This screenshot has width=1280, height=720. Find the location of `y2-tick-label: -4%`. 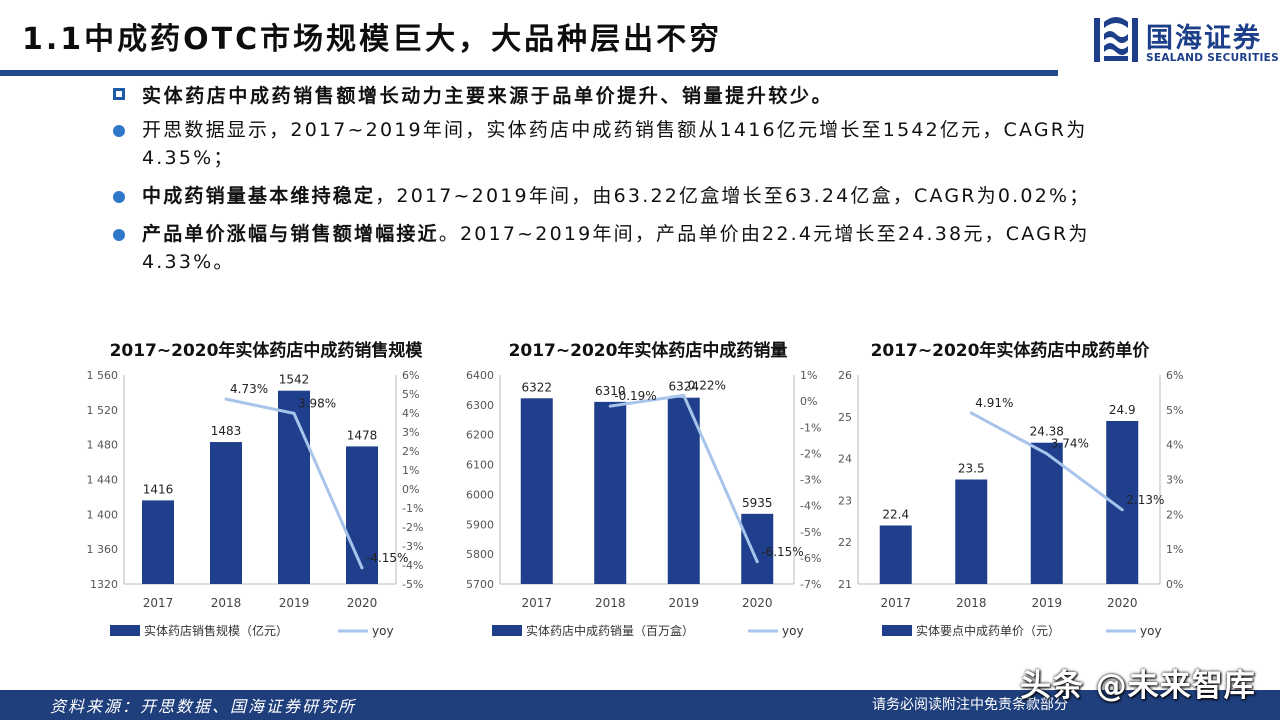

y2-tick-label: -4% is located at coordinates (412, 565).